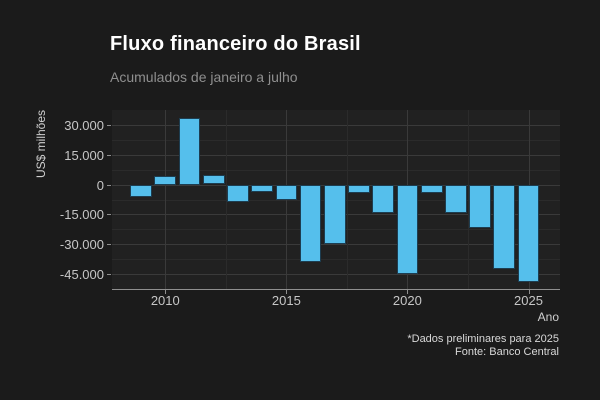  I want to click on chart-title: Fluxo financeiro do Brasil, so click(235, 44).